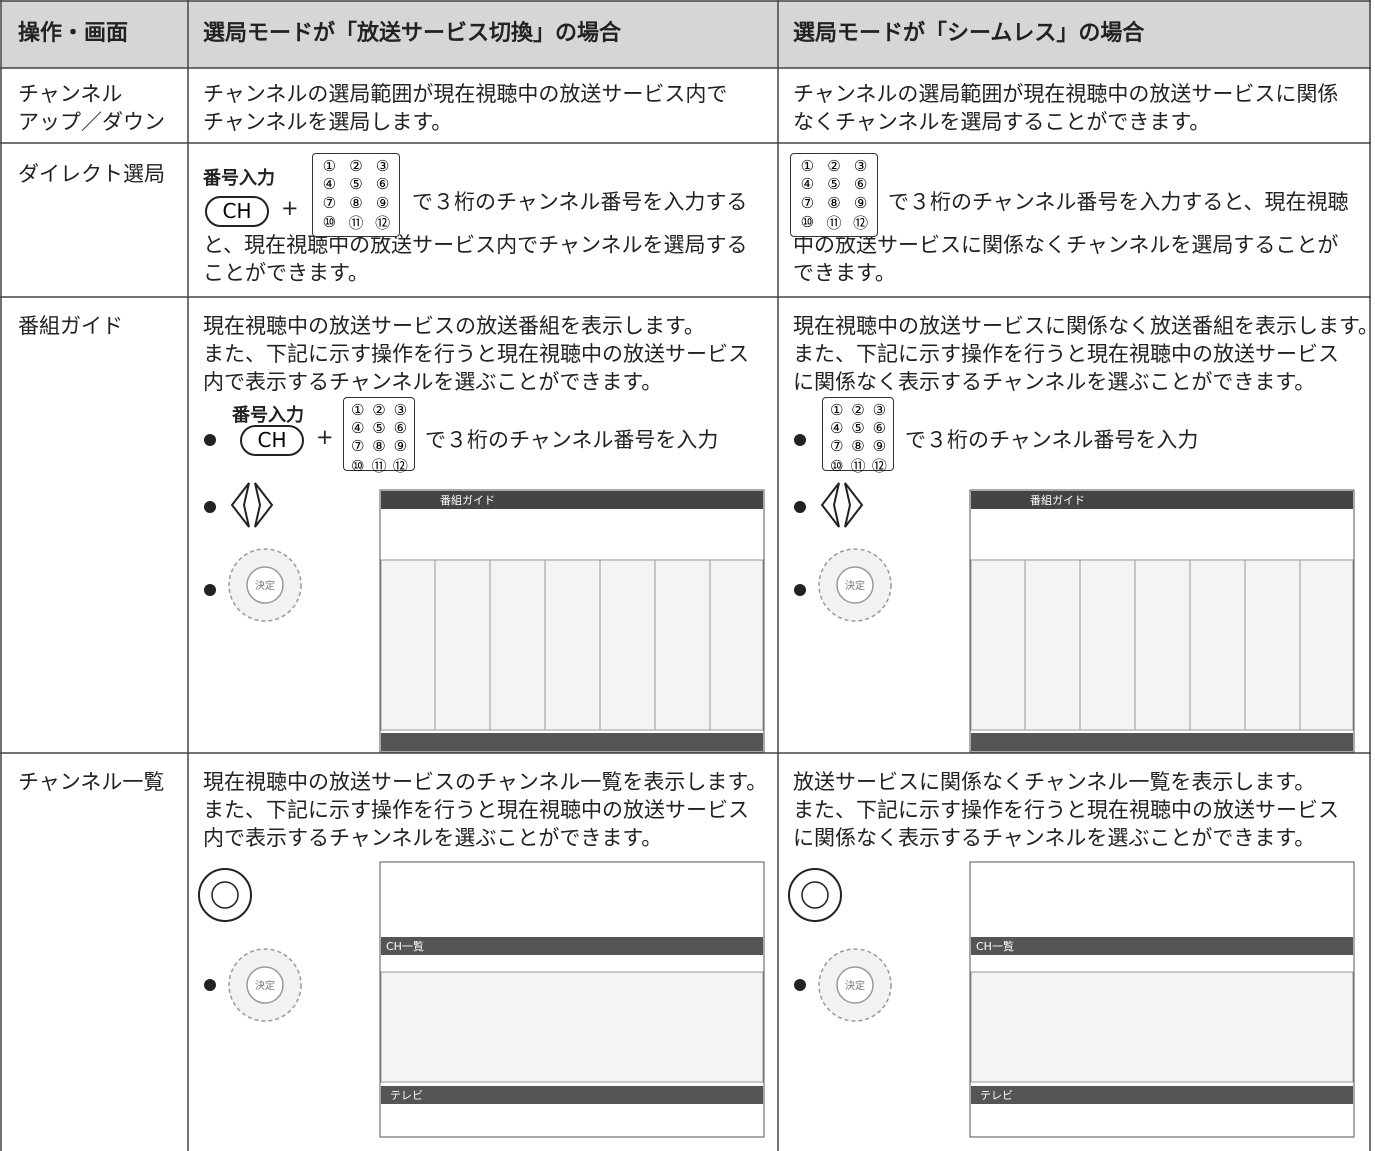  Describe the element at coordinates (1057, 500) in the screenshot. I see `screen-title: 番組ガイド` at that location.